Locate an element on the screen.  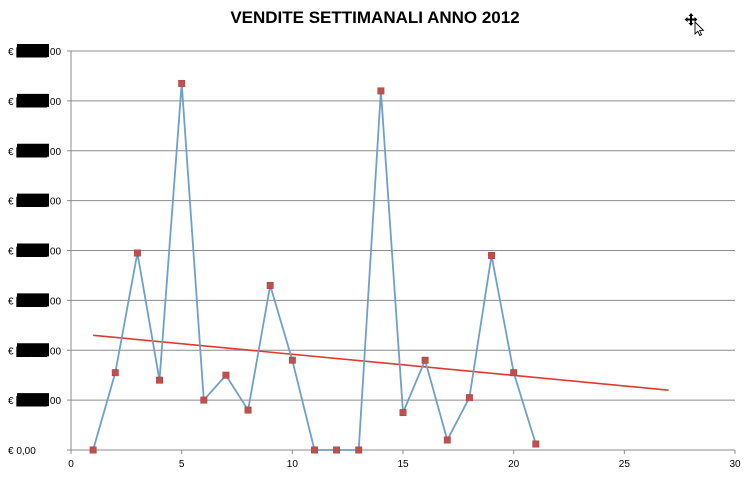
trendline is located at coordinates (381, 362).